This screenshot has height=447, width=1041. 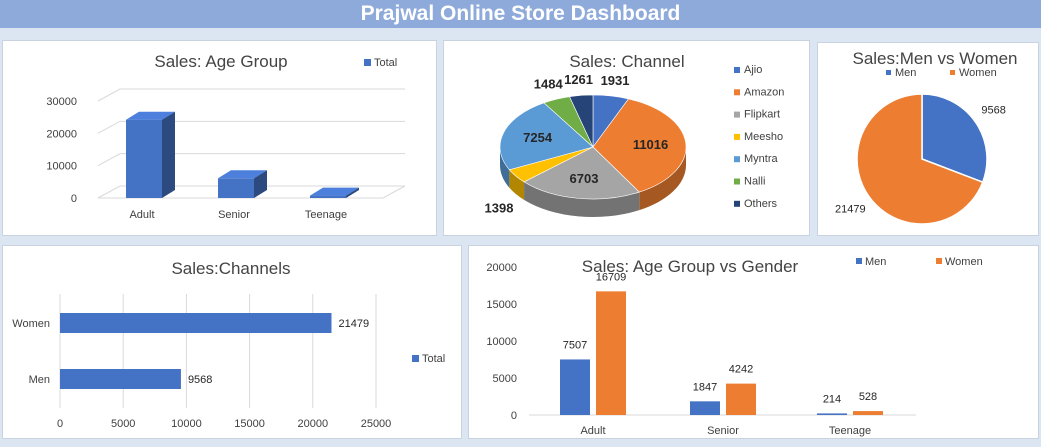 I want to click on x-tick-label: 10000, so click(x=186, y=424).